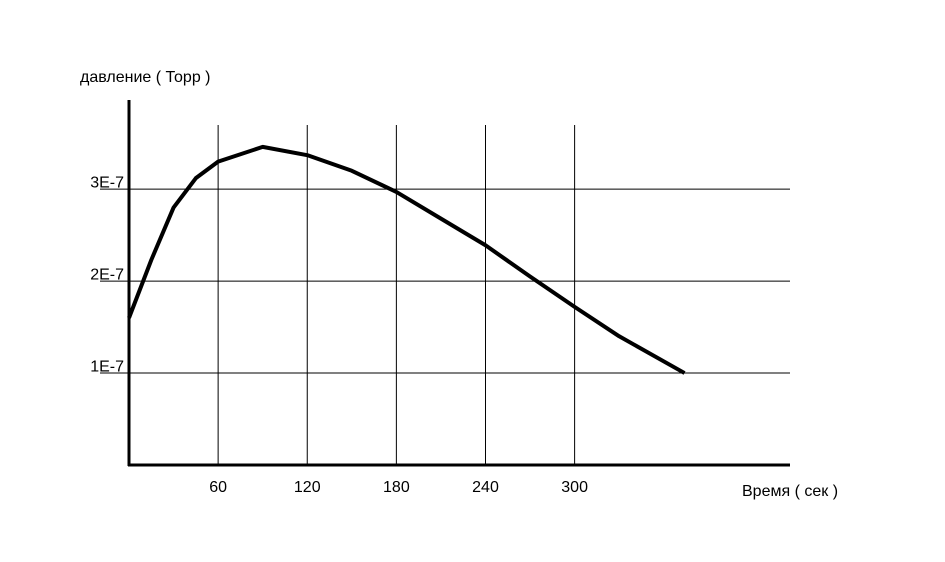 The width and height of the screenshot is (945, 562). Describe the element at coordinates (396, 487) in the screenshot. I see `x-tick-label: 180` at that location.